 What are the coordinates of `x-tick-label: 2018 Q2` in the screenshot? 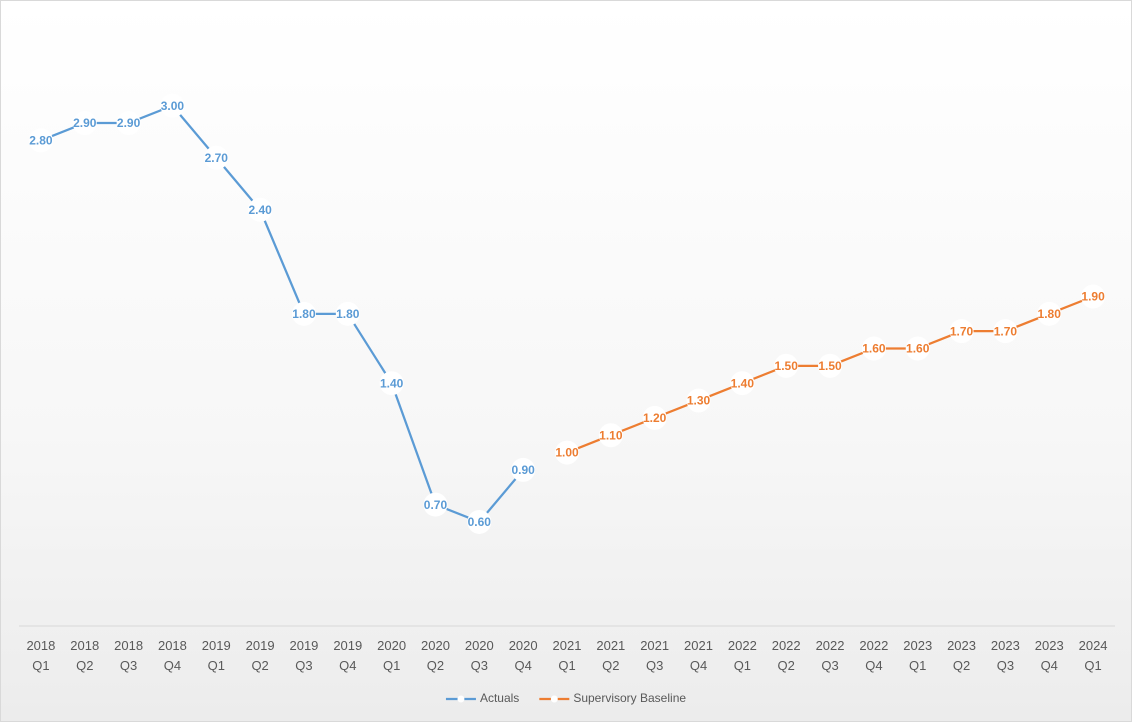 It's located at (85, 655).